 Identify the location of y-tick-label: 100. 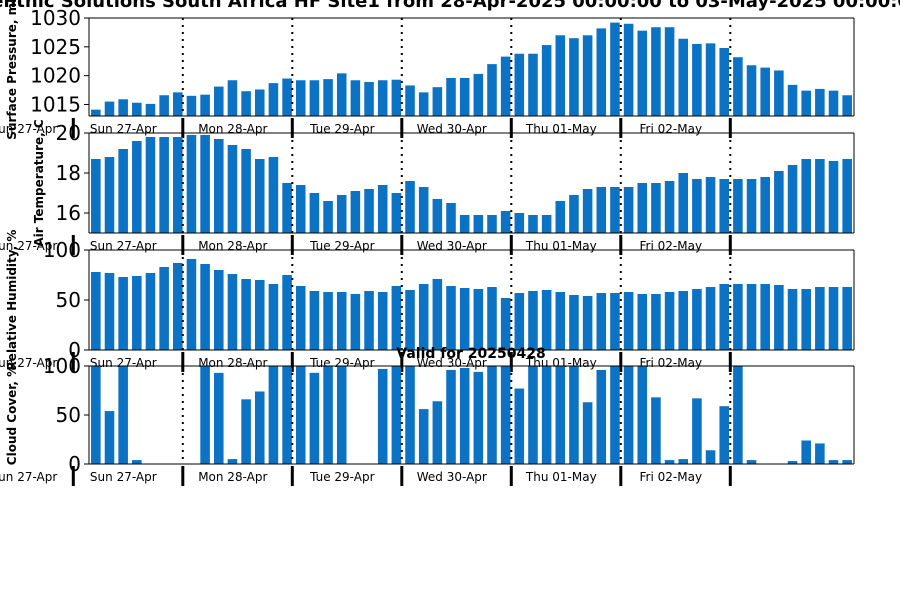
(62, 366).